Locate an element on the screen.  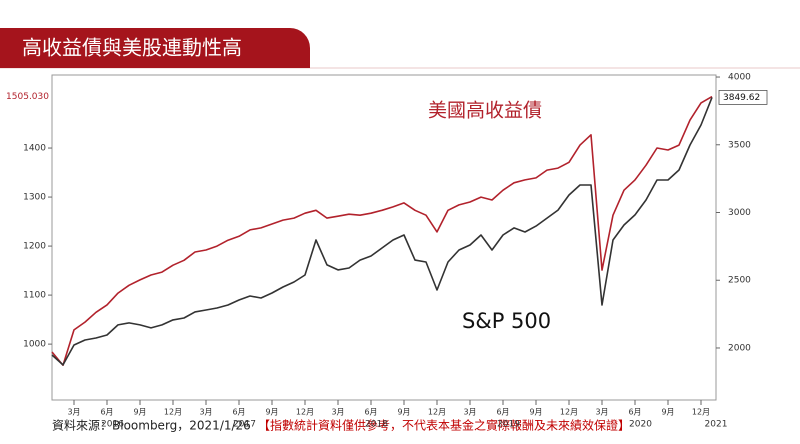
y2-tick-label: 2500 is located at coordinates (739, 281).